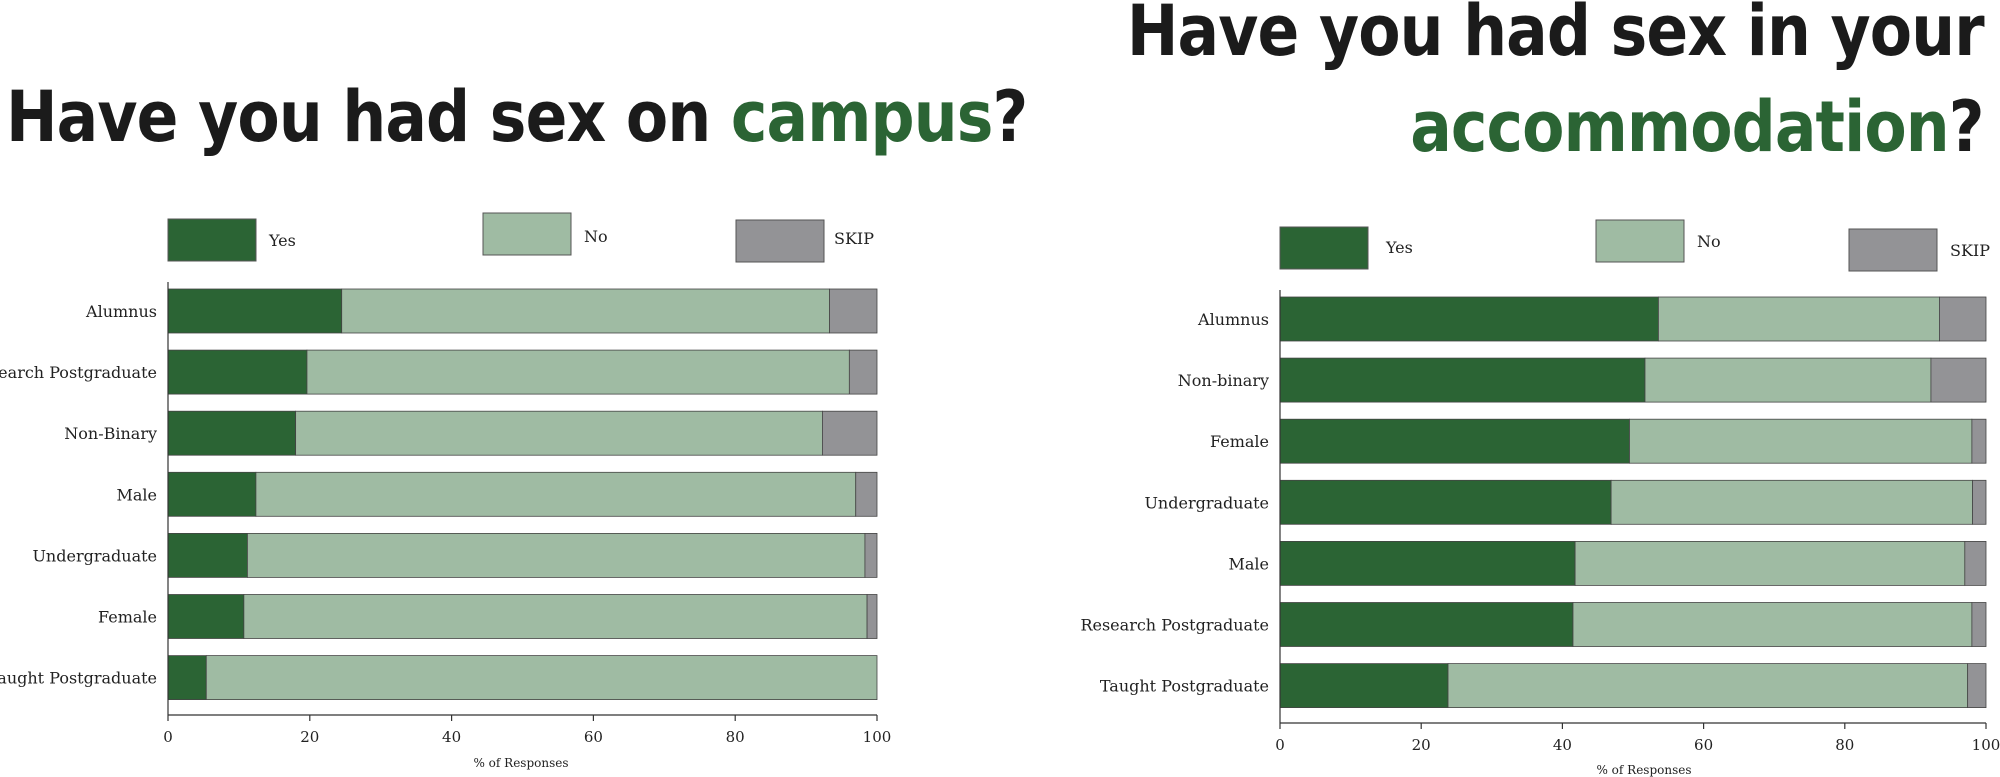  I want to click on title-text: Have you had sex on, so click(368, 117).